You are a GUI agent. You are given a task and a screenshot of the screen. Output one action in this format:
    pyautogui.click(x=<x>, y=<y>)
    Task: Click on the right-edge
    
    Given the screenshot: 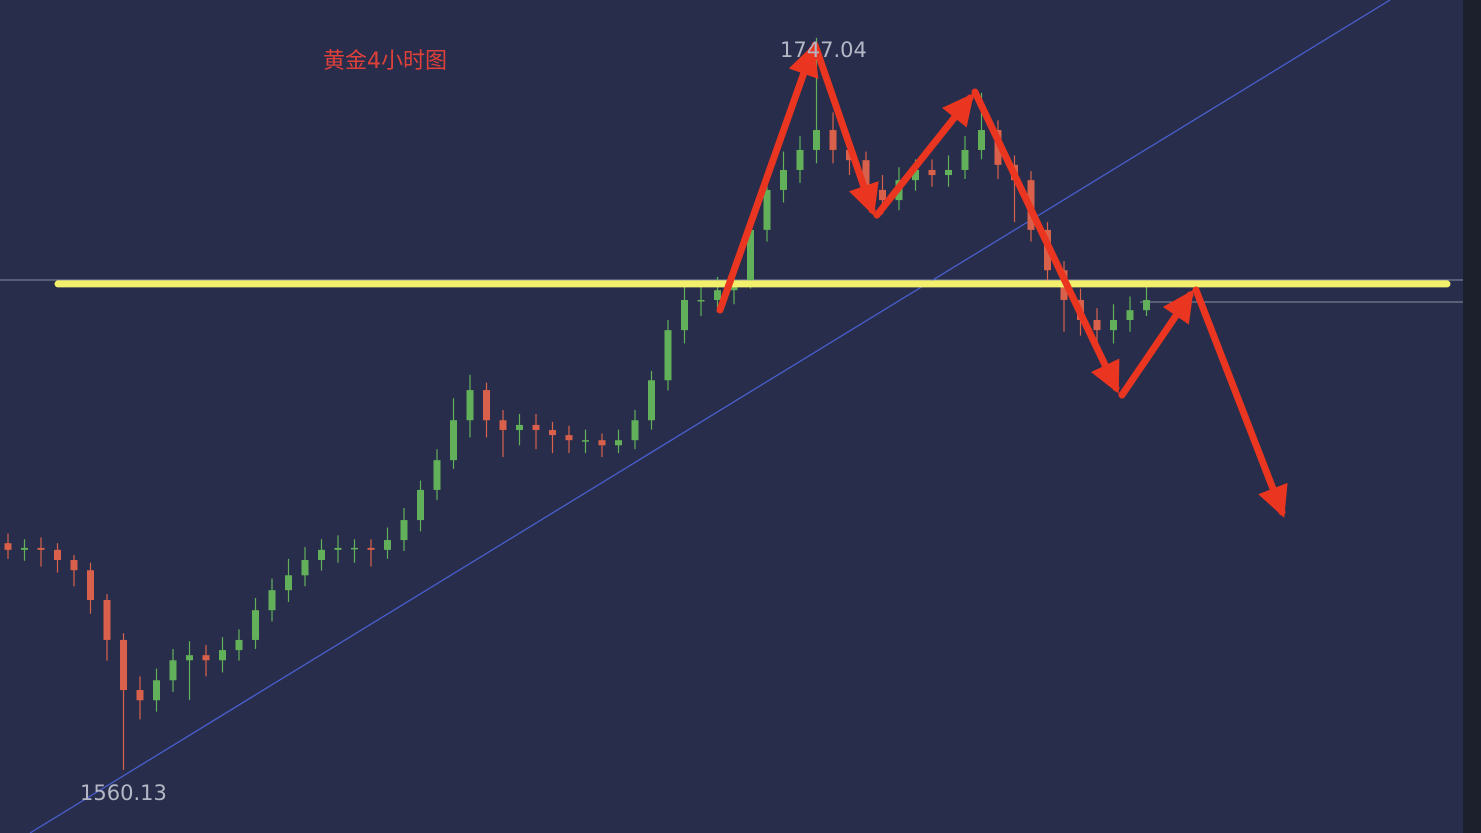 What is the action you would take?
    pyautogui.click(x=1472, y=416)
    